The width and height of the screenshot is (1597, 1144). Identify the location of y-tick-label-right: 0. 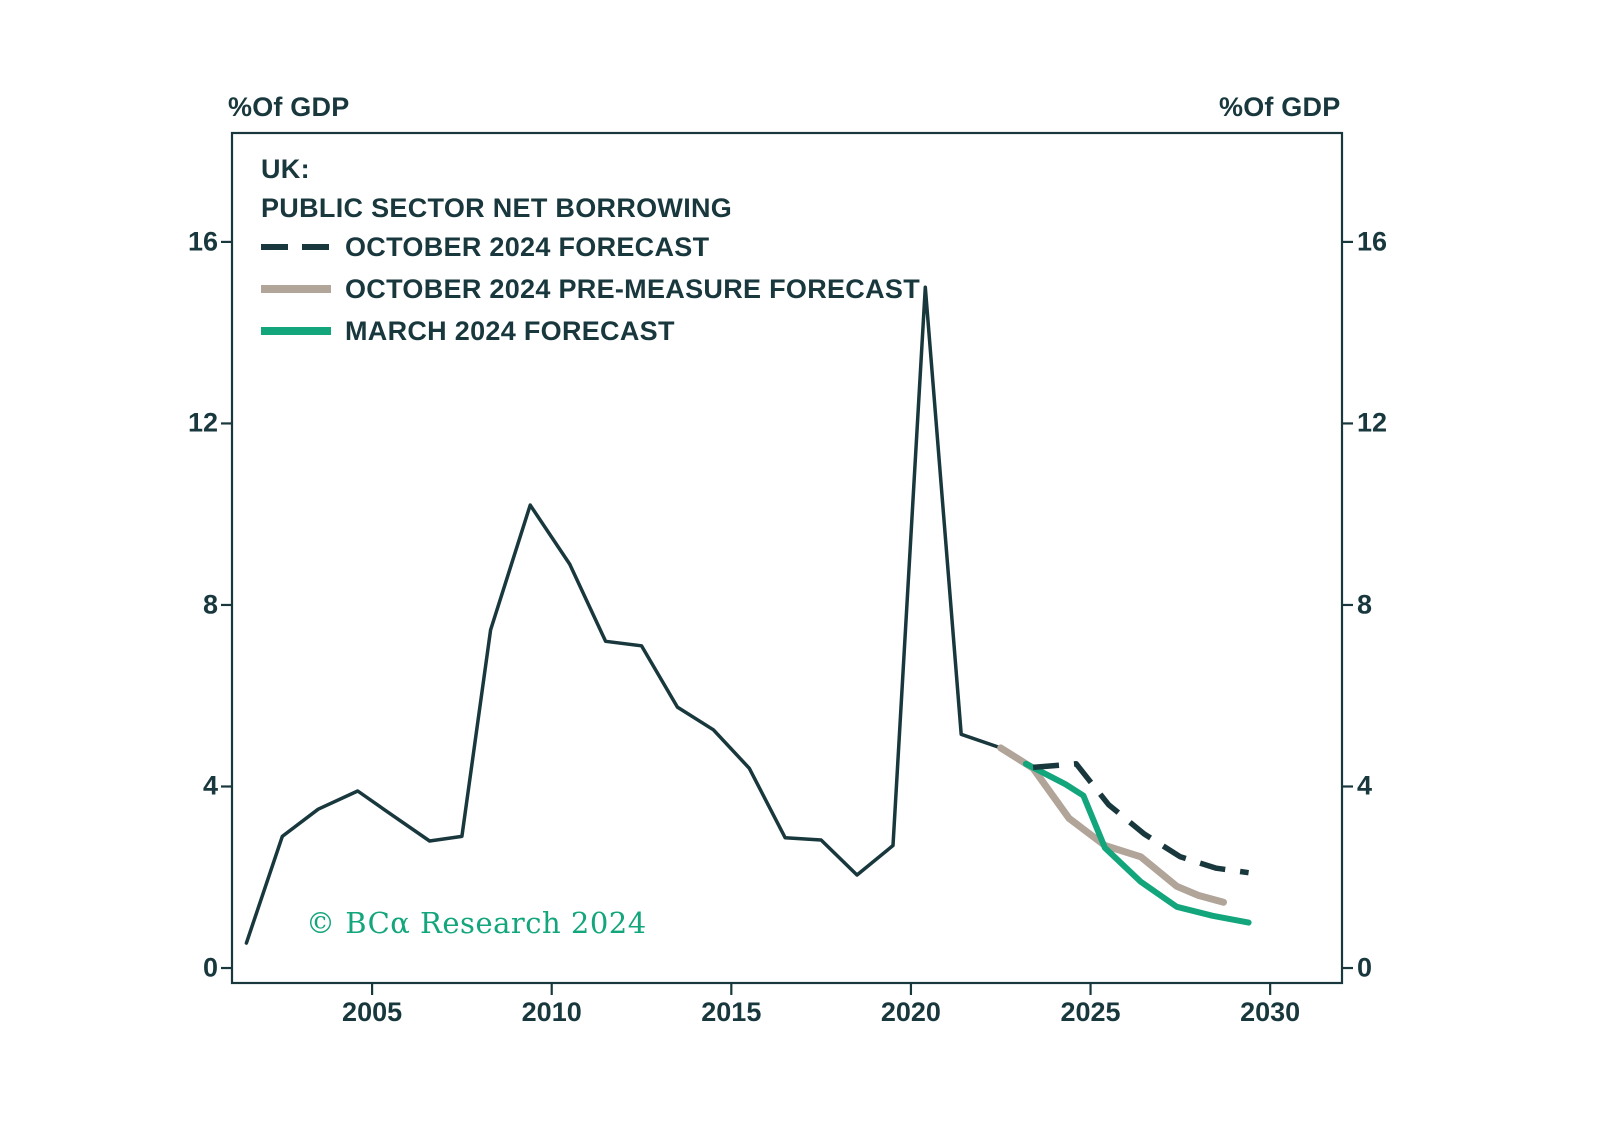
(1365, 967).